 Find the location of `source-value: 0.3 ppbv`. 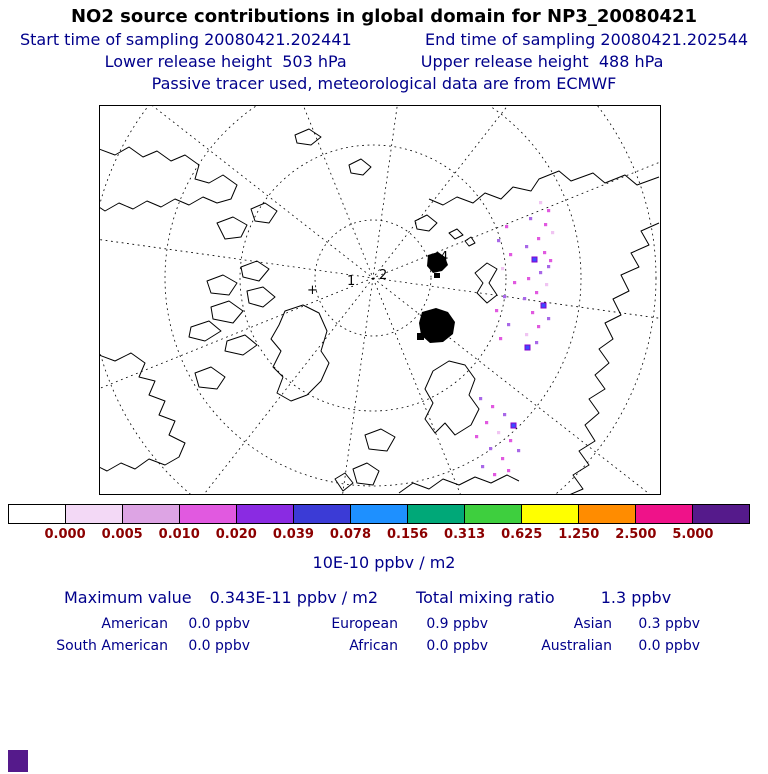

source-value: 0.3 ppbv is located at coordinates (669, 624).